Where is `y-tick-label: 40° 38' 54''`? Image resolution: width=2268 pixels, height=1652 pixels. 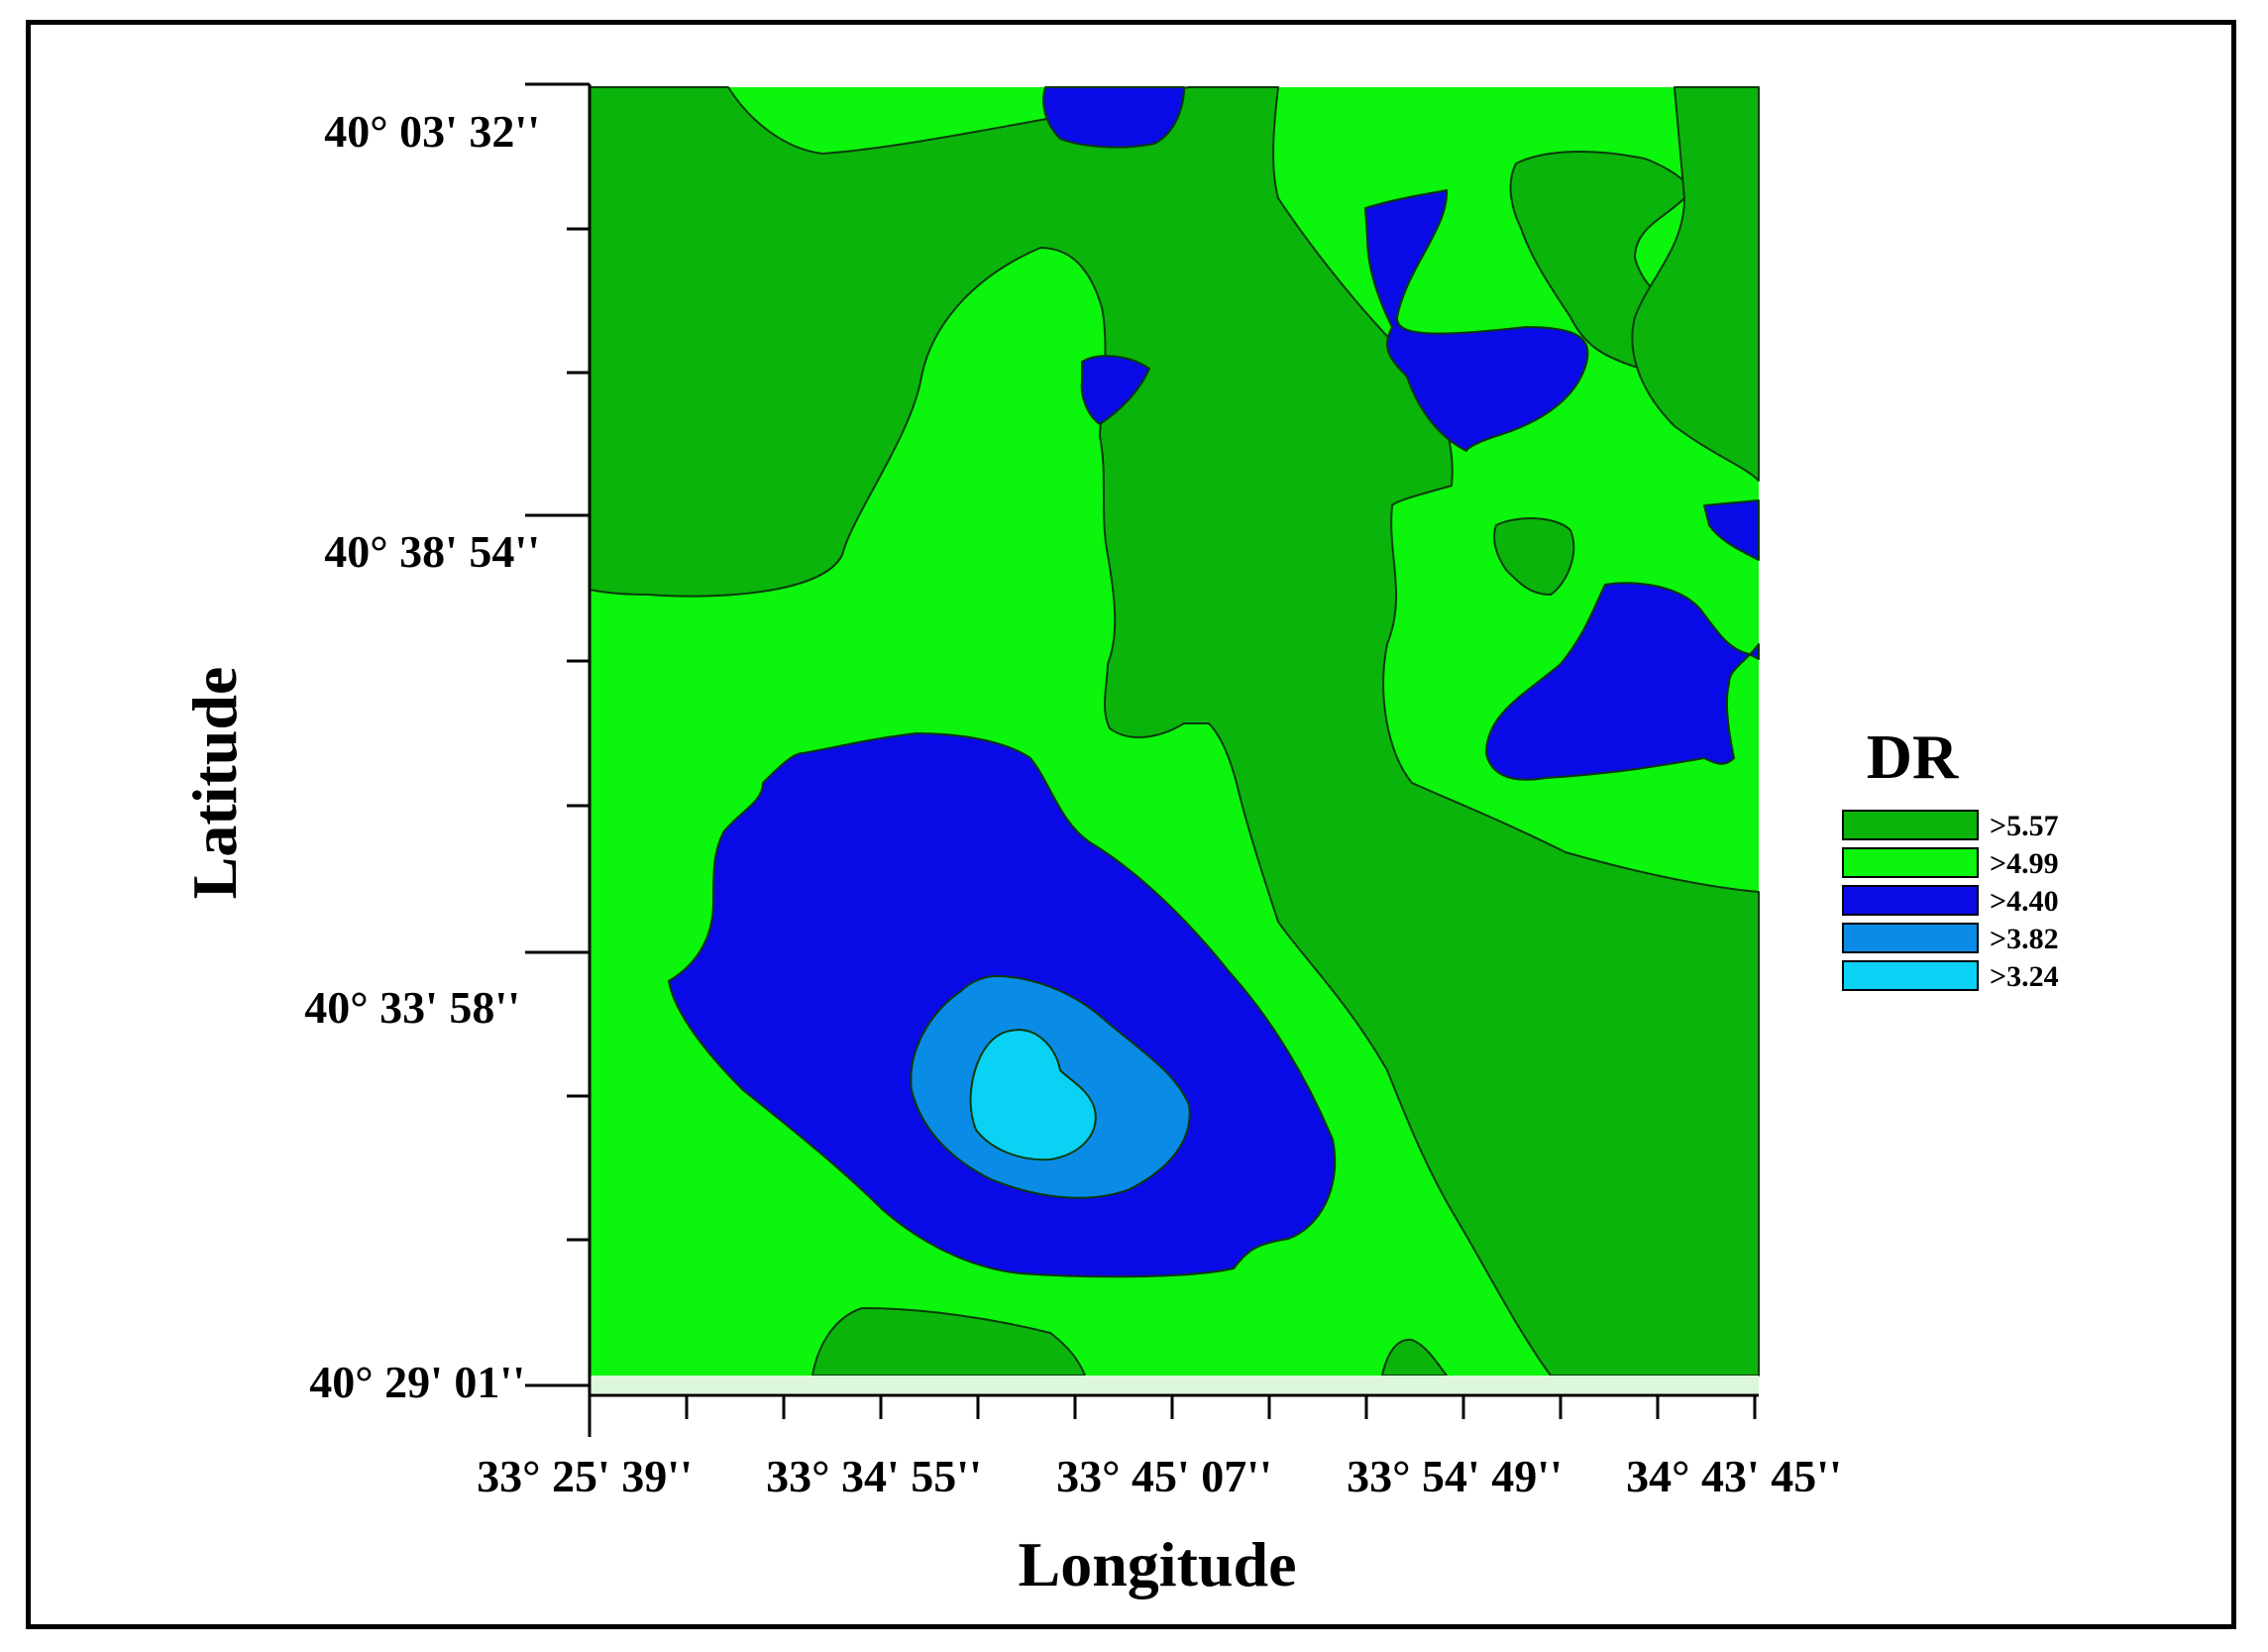
y-tick-label: 40° 38' 54'' is located at coordinates (432, 551).